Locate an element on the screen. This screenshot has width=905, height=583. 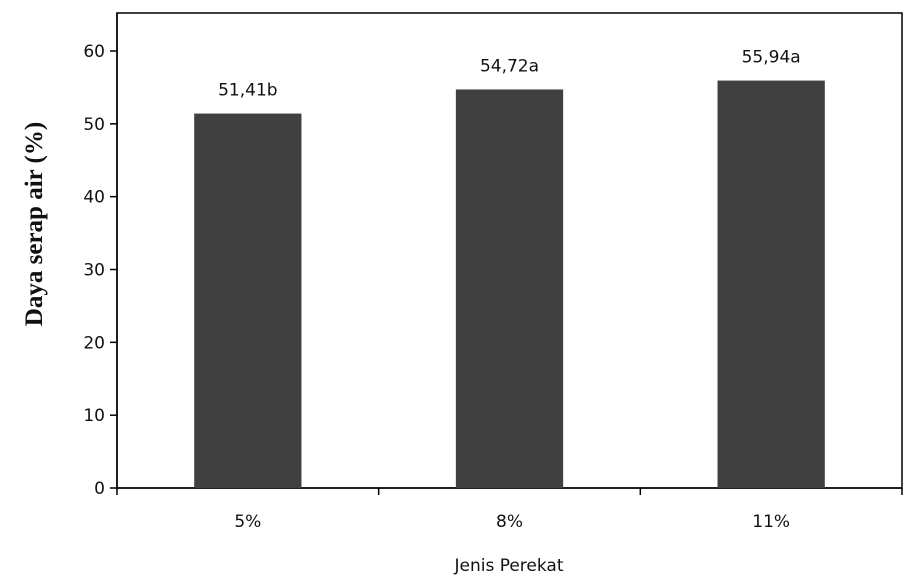
x-tick-label-1: 5% is located at coordinates (247, 522).